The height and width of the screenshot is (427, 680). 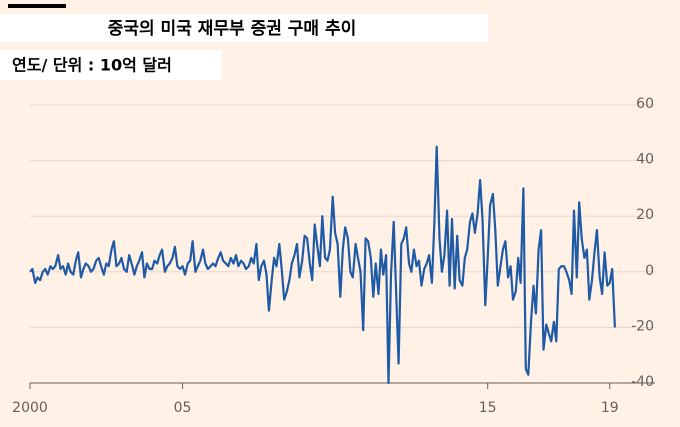 What do you see at coordinates (645, 215) in the screenshot?
I see `y-tick-label: 20` at bounding box center [645, 215].